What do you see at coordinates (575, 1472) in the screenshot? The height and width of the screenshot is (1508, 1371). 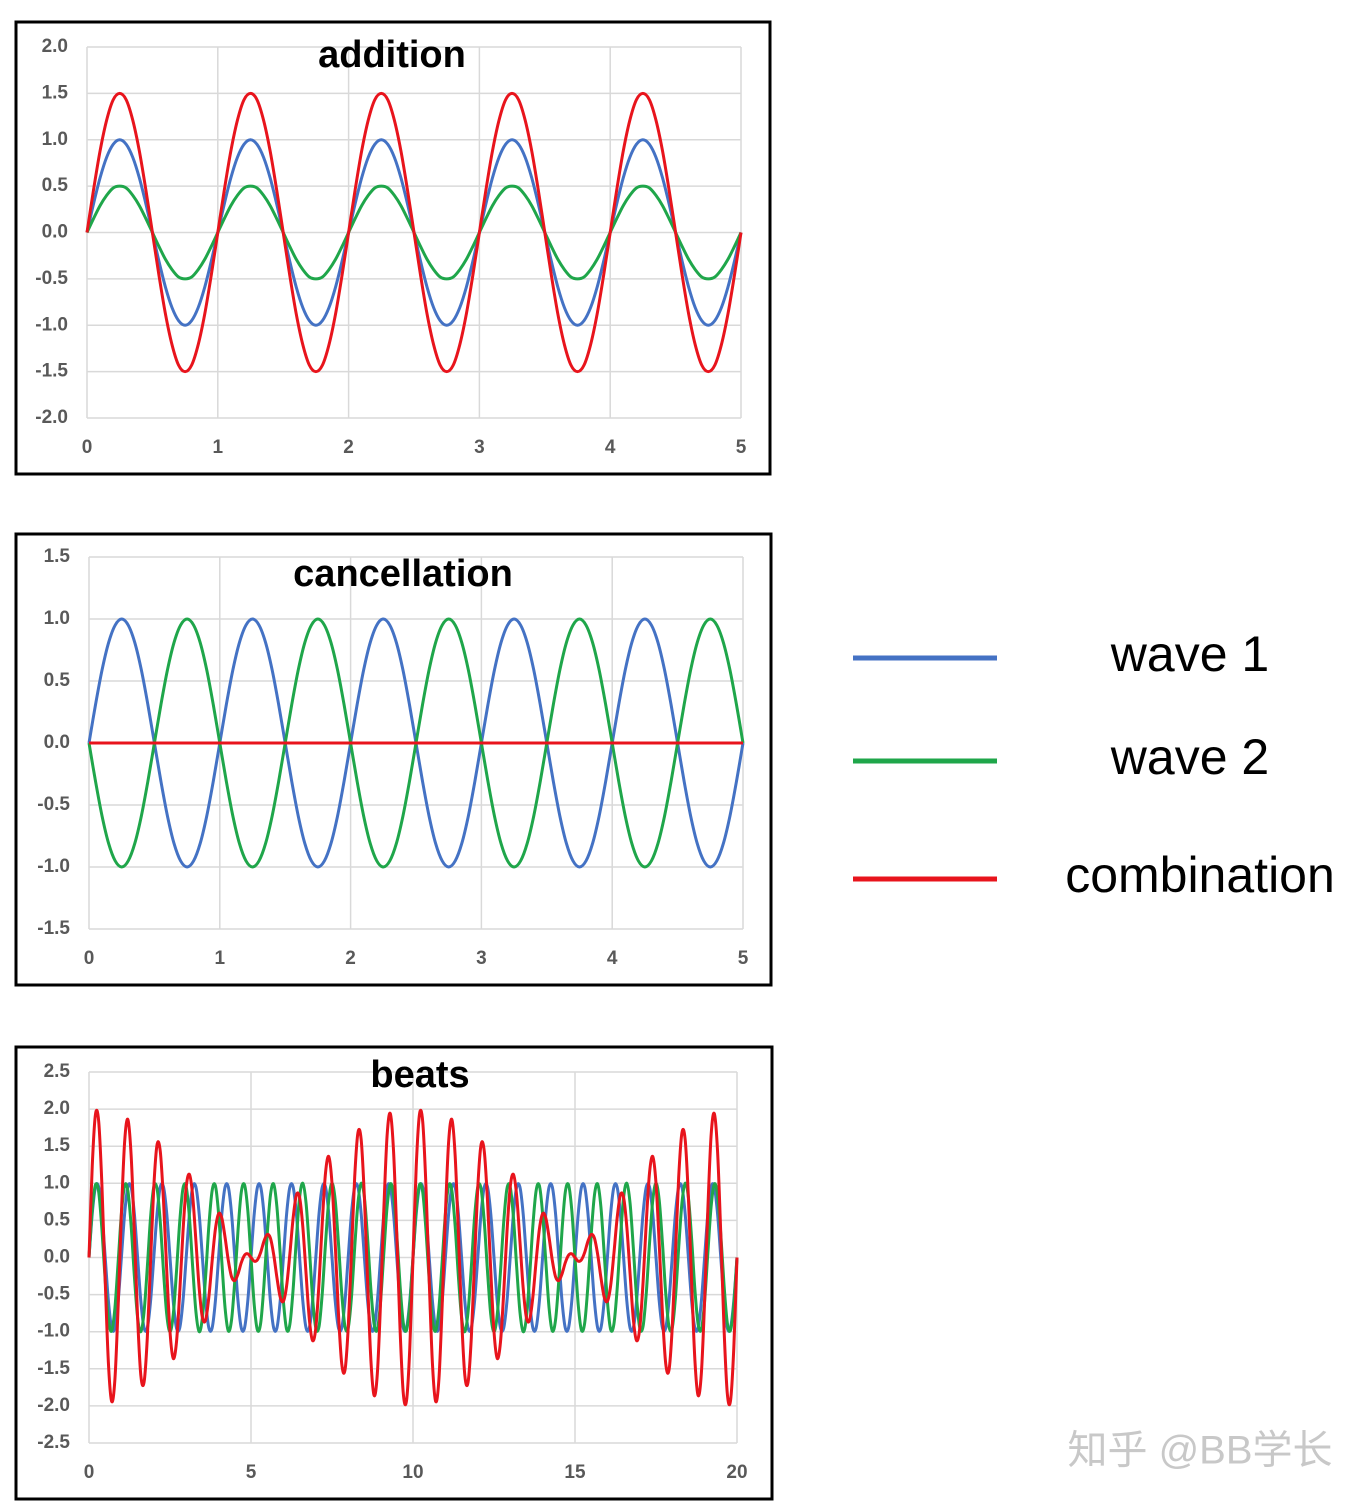 I see `x-tick-label: 15` at bounding box center [575, 1472].